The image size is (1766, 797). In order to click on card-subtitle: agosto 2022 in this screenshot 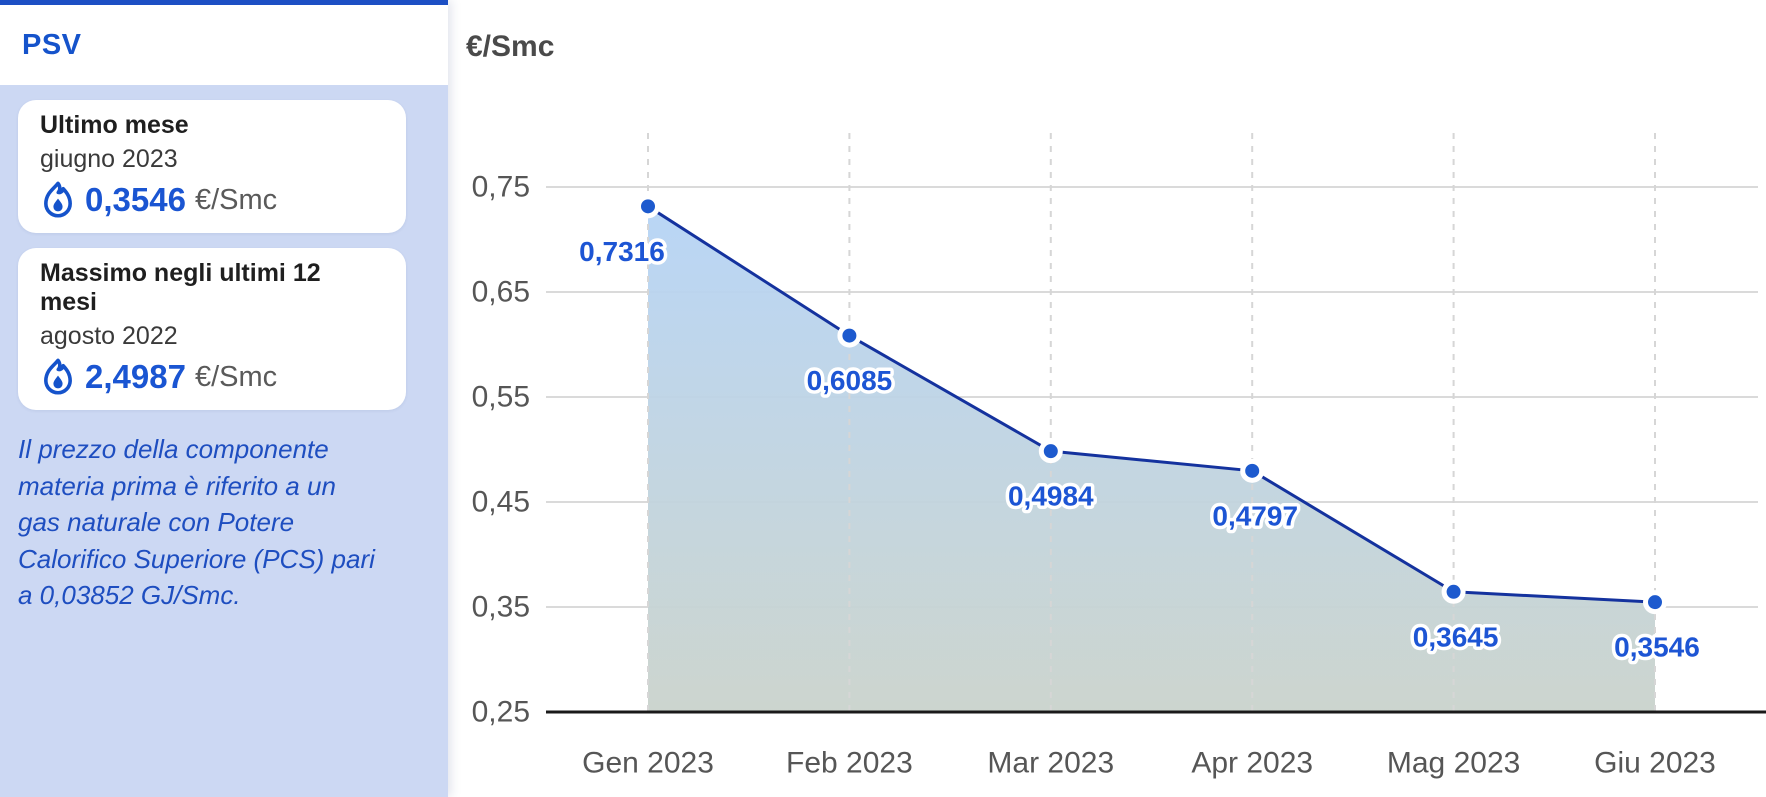, I will do `click(109, 336)`.